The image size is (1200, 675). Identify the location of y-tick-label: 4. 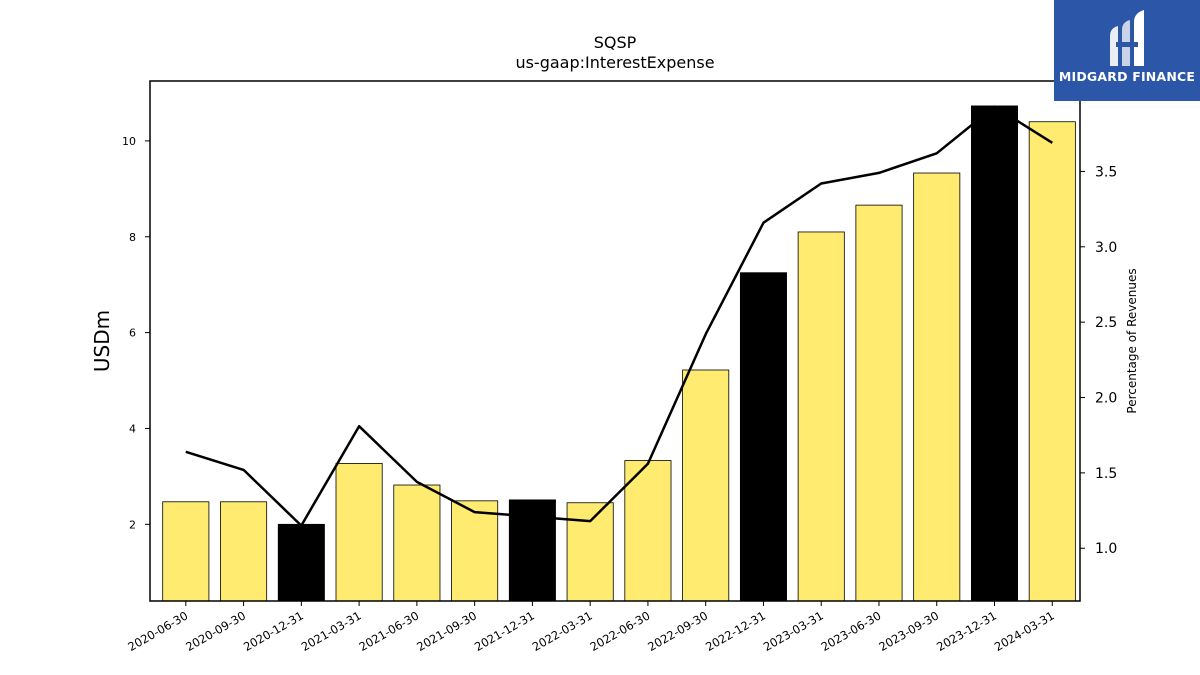
(132, 428).